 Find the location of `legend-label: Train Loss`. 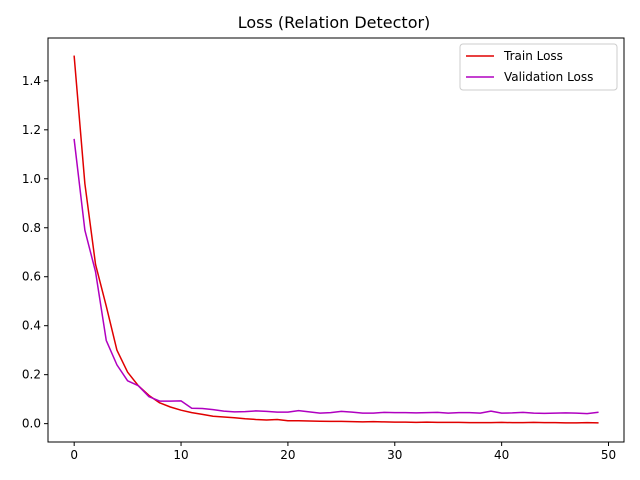

legend-label: Train Loss is located at coordinates (533, 56).